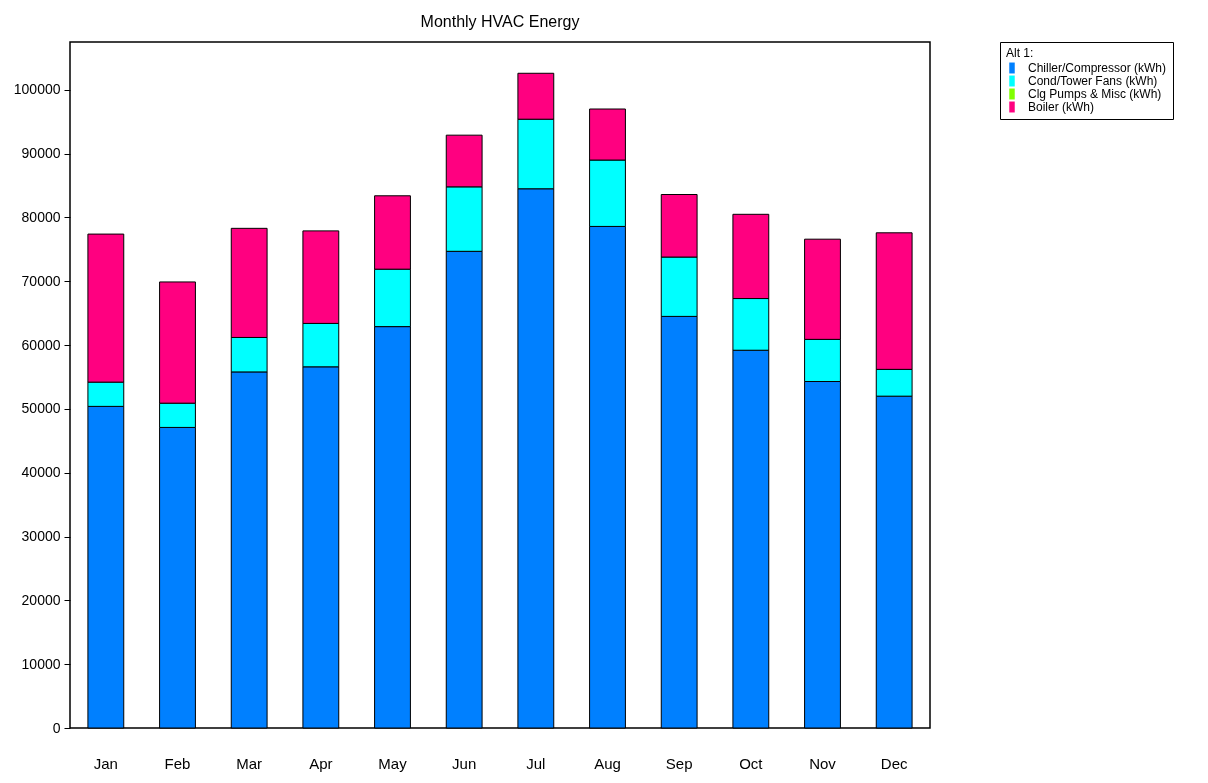 The image size is (1208, 783). I want to click on y-tick-label: 20000, so click(41, 599).